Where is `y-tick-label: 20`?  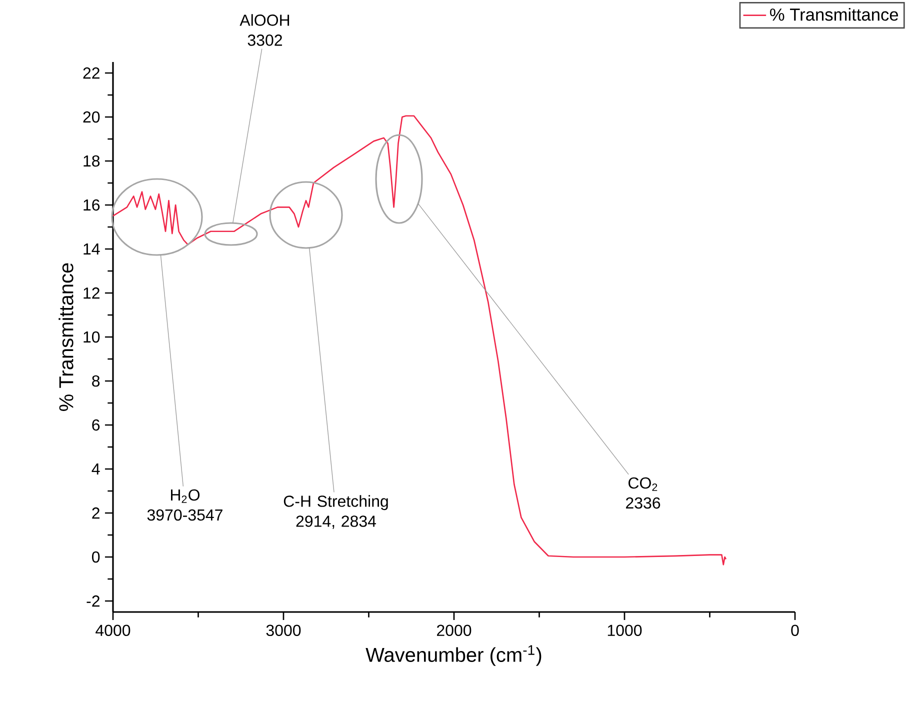 y-tick-label: 20 is located at coordinates (91, 117).